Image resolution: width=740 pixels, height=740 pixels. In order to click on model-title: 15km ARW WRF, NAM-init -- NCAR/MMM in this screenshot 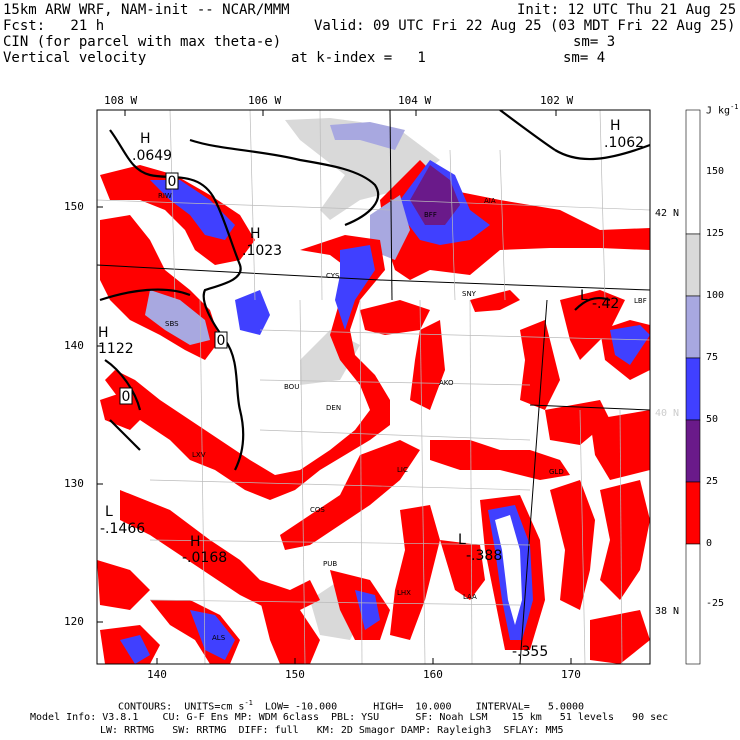, I will do `click(146, 10)`.